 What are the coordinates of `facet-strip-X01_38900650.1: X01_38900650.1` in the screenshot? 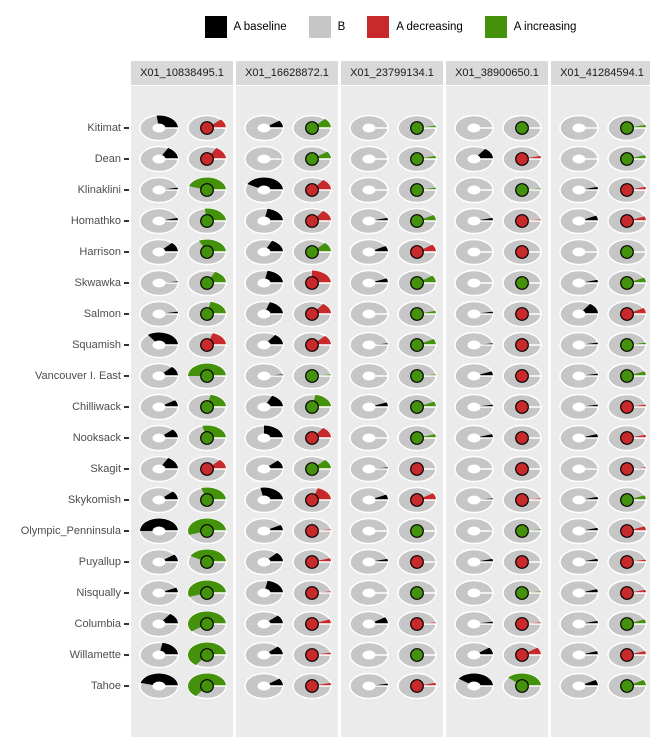 It's located at (497, 73).